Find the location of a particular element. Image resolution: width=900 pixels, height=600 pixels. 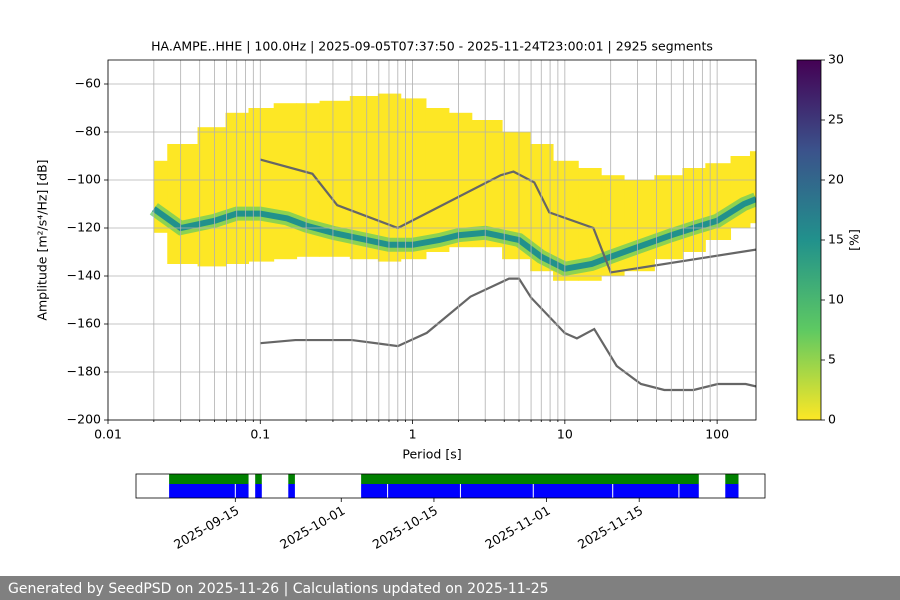

y-tick-label: −100 is located at coordinates (84, 179).